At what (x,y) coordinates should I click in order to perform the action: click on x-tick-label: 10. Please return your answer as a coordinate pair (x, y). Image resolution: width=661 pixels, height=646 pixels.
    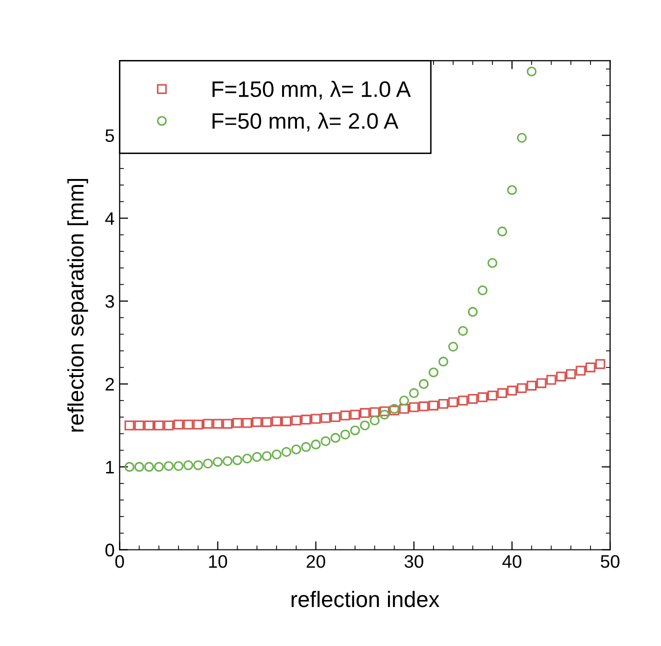
    Looking at the image, I should click on (218, 561).